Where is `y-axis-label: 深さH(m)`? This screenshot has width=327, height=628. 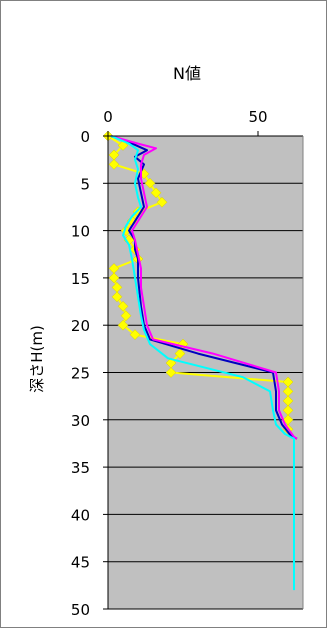
y-axis-label: 深さH(m) is located at coordinates (37, 359).